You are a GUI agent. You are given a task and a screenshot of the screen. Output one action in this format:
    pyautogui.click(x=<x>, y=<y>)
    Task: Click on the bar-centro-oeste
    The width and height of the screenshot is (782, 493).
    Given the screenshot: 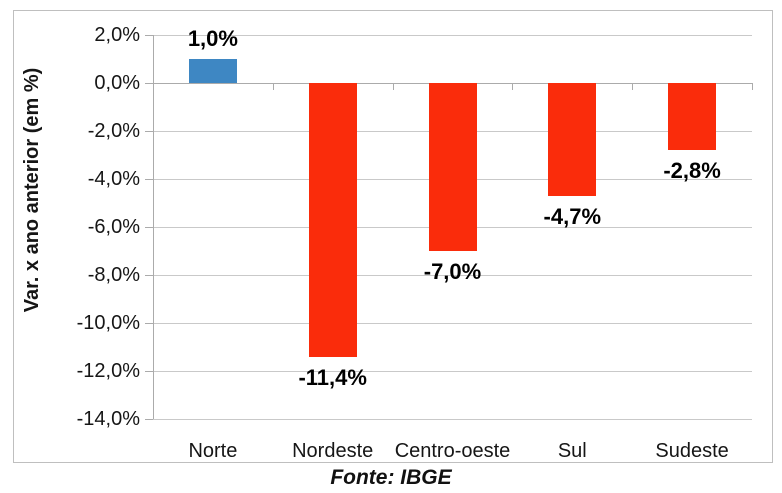 What is the action you would take?
    pyautogui.click(x=452, y=167)
    